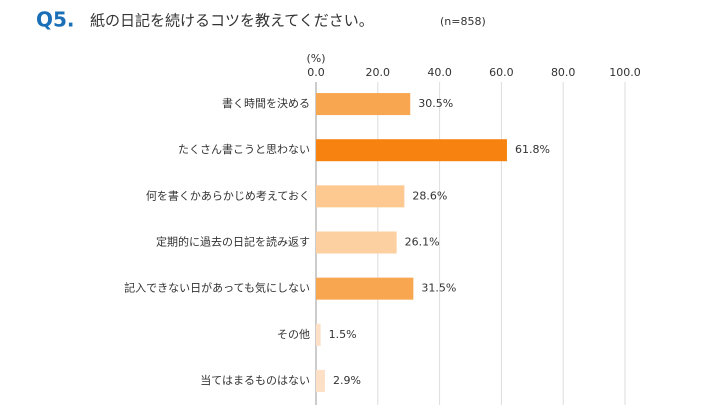 The height and width of the screenshot is (411, 727). What do you see at coordinates (435, 103) in the screenshot?
I see `value-label: 30.5%` at bounding box center [435, 103].